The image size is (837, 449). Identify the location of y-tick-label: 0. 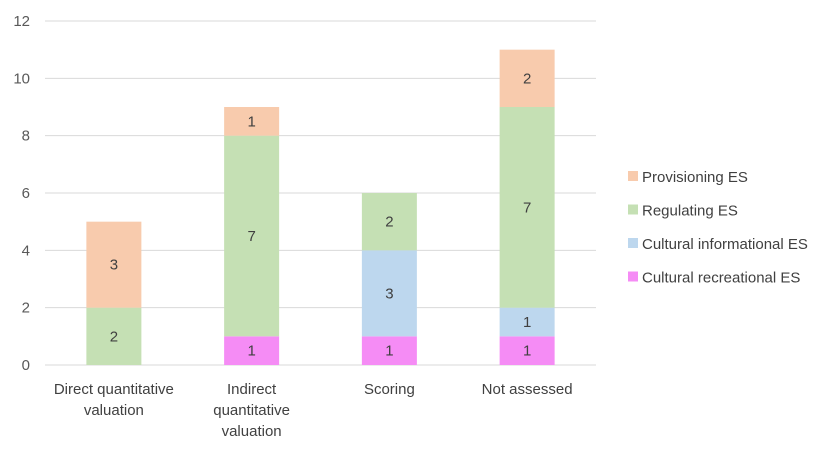
(26, 365).